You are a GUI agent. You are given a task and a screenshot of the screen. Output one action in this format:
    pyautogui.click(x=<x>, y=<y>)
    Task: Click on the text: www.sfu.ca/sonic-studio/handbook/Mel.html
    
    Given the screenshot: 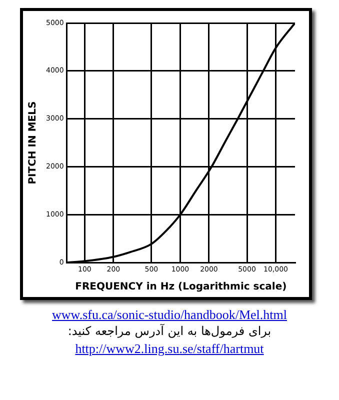 What is the action you would take?
    pyautogui.click(x=169, y=314)
    